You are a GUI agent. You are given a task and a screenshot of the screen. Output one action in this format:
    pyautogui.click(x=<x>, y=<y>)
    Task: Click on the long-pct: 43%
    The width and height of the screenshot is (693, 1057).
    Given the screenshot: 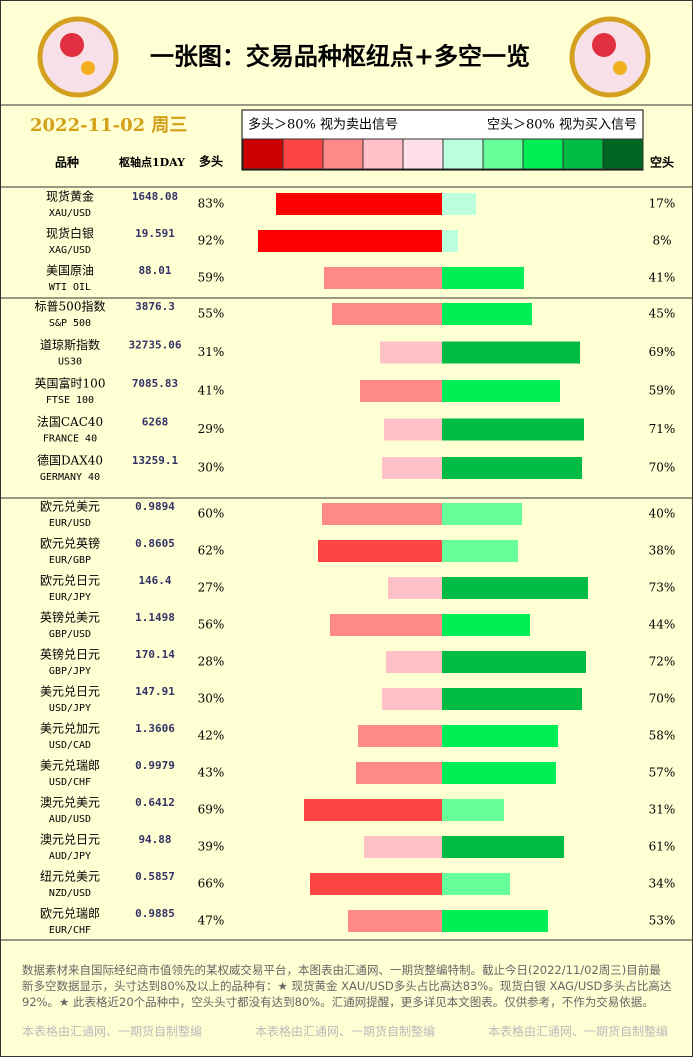 What is the action you would take?
    pyautogui.click(x=211, y=773)
    